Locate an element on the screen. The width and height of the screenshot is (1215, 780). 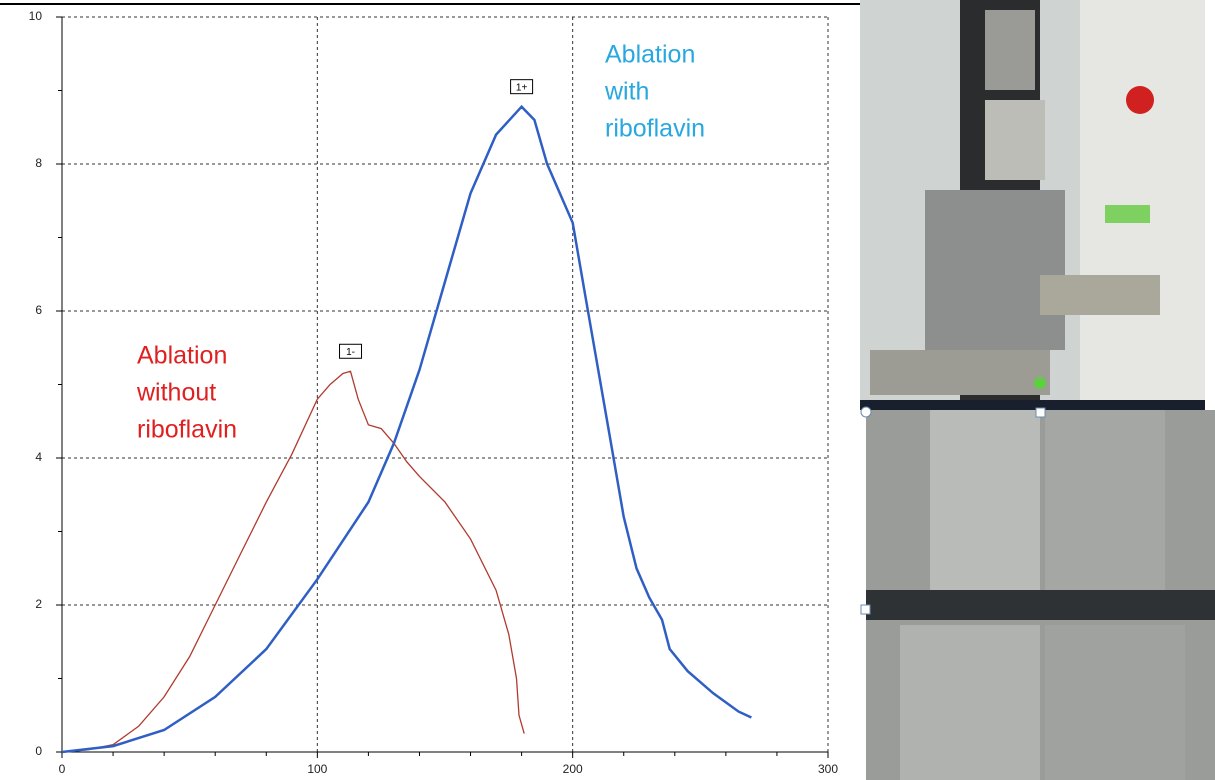
x-tick-label: 200 is located at coordinates (573, 769).